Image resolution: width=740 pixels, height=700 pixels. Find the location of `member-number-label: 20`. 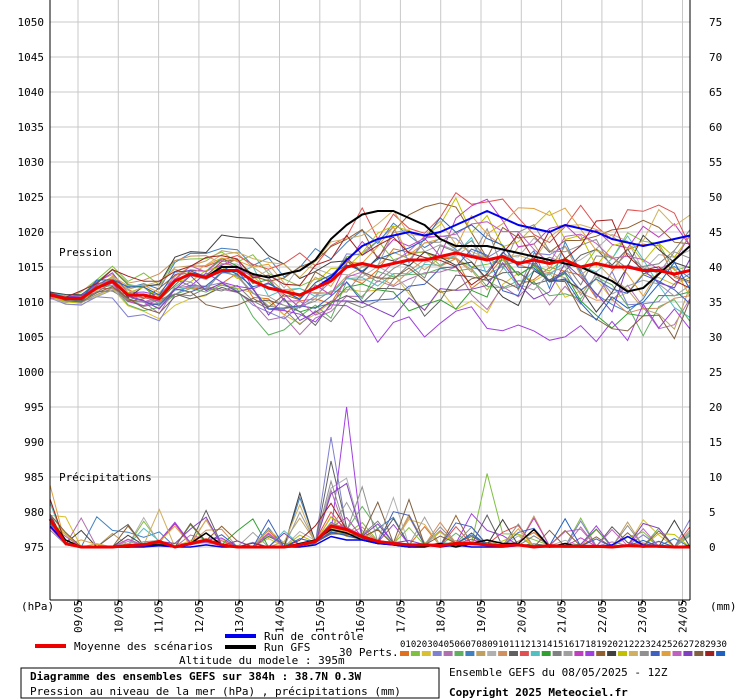

member-number-label: 20 is located at coordinates (612, 645).